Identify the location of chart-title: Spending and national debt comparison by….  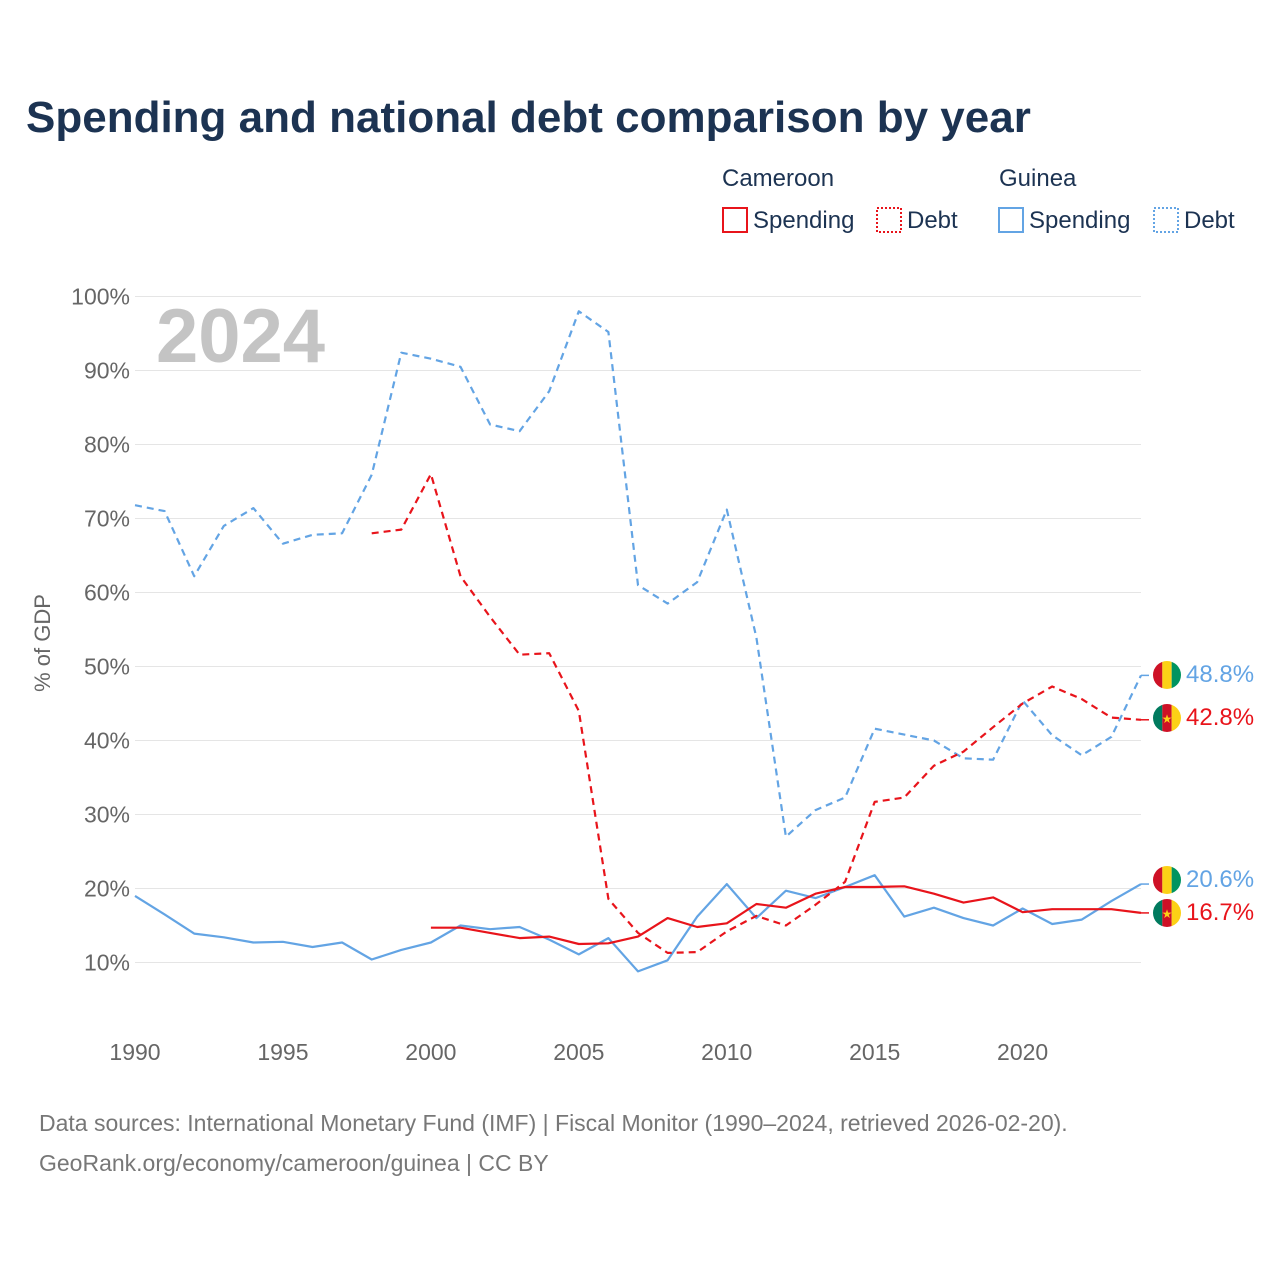
(528, 117).